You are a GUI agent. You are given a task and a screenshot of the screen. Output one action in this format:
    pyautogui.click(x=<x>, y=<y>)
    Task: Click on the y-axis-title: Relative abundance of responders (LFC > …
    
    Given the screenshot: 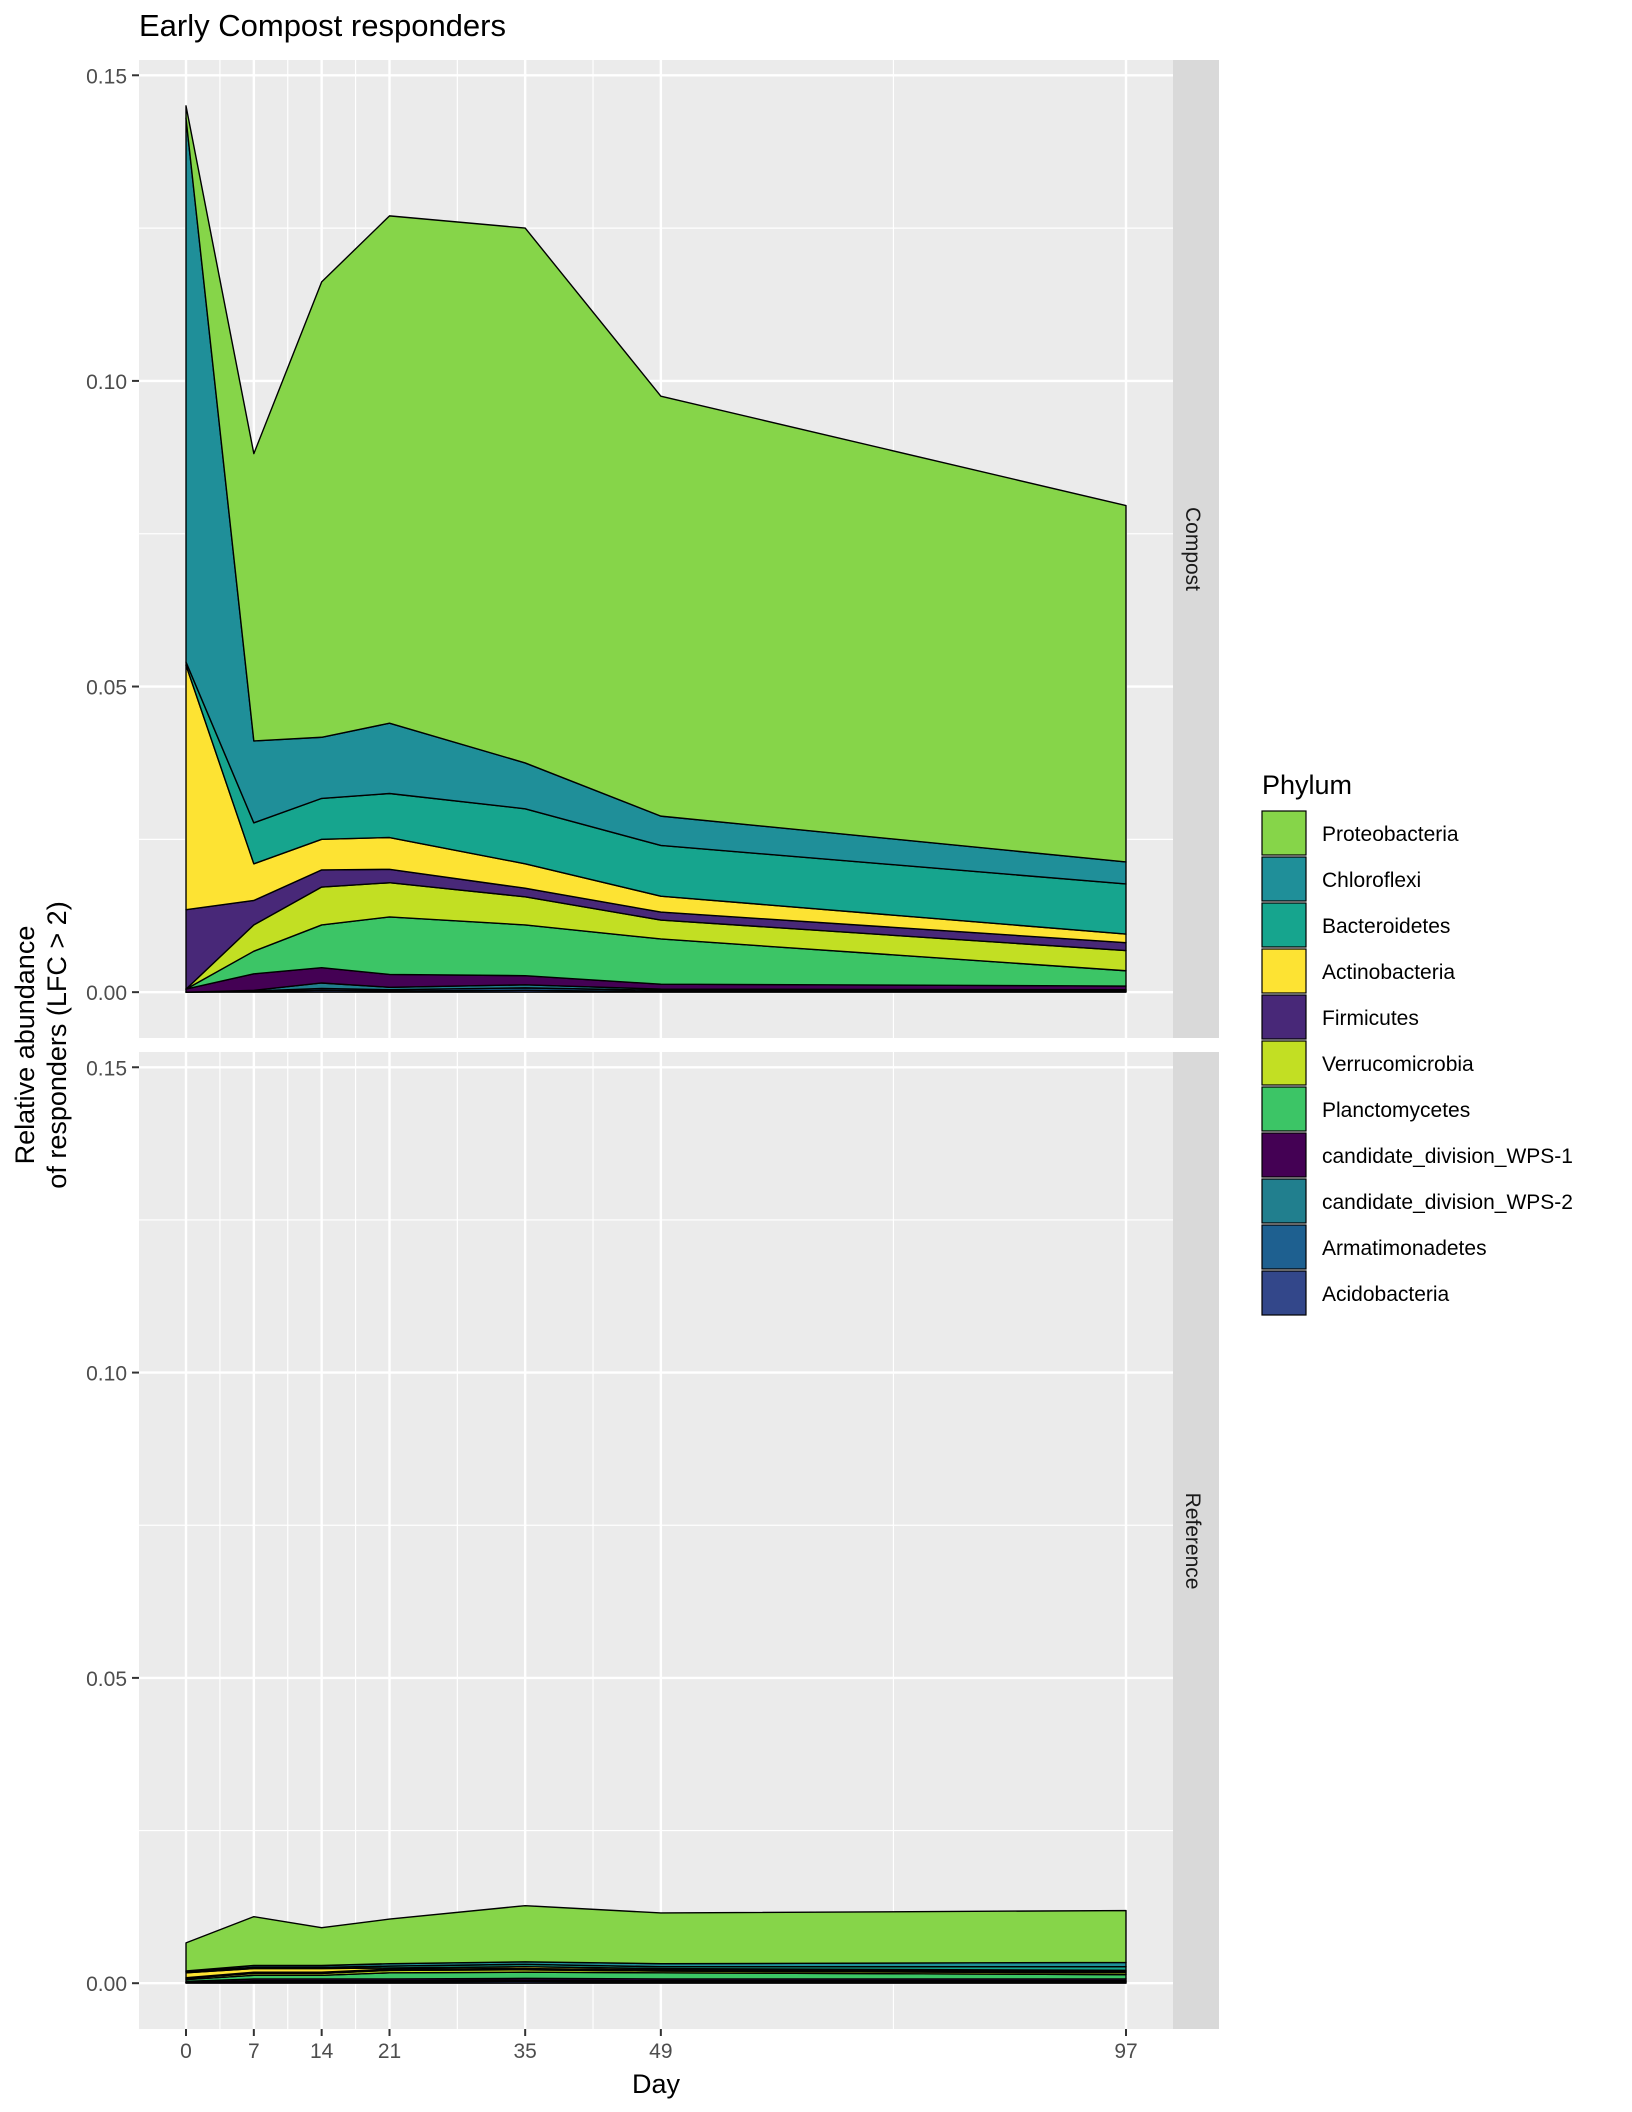 What is the action you would take?
    pyautogui.click(x=41, y=1044)
    